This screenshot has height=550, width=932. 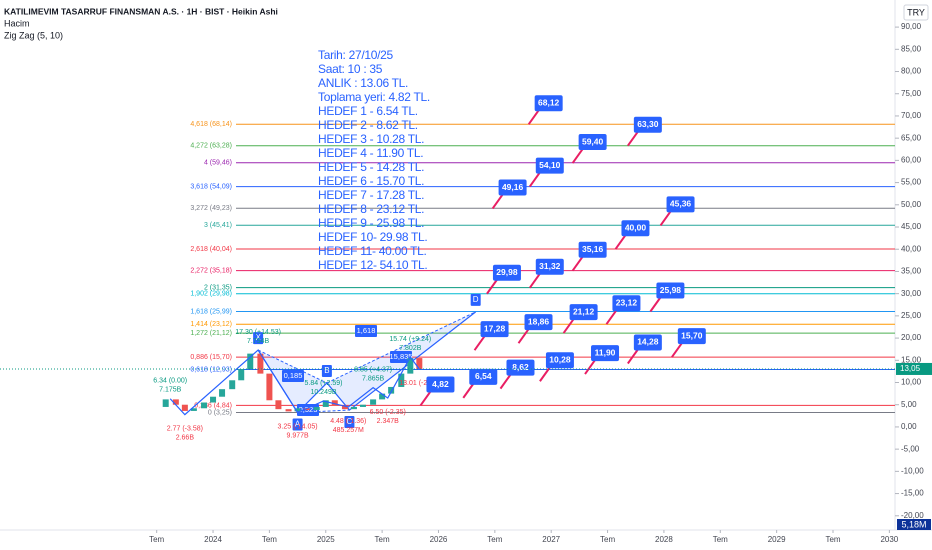 What do you see at coordinates (211, 333) in the screenshot?
I see `fib-label: 1,272 (21,12)` at bounding box center [211, 333].